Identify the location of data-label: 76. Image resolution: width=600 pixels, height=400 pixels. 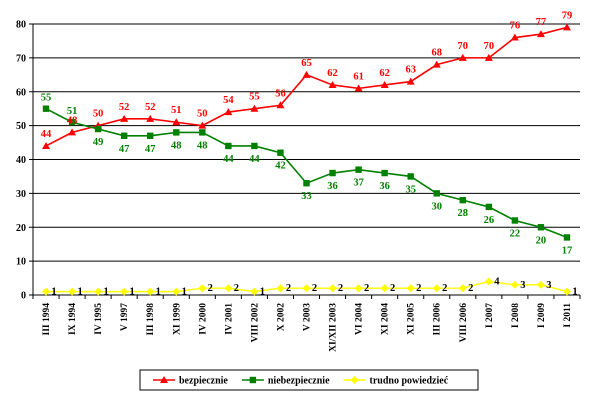
(515, 26).